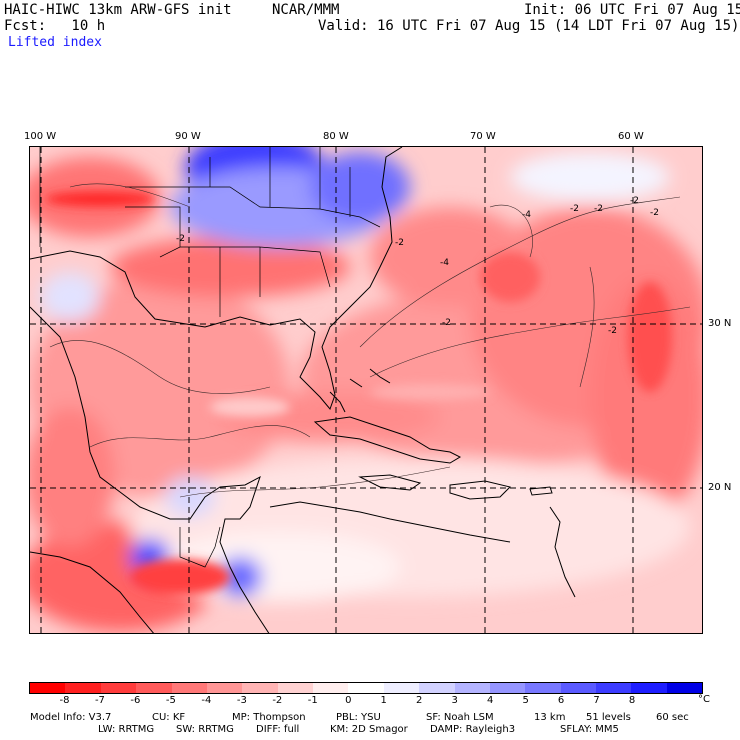 The image size is (740, 740). Describe the element at coordinates (417, 266) in the screenshot. I see `contour-labels: -2 -2 -2 -2 -4 -4 -2 -2 -2 -2` at that location.